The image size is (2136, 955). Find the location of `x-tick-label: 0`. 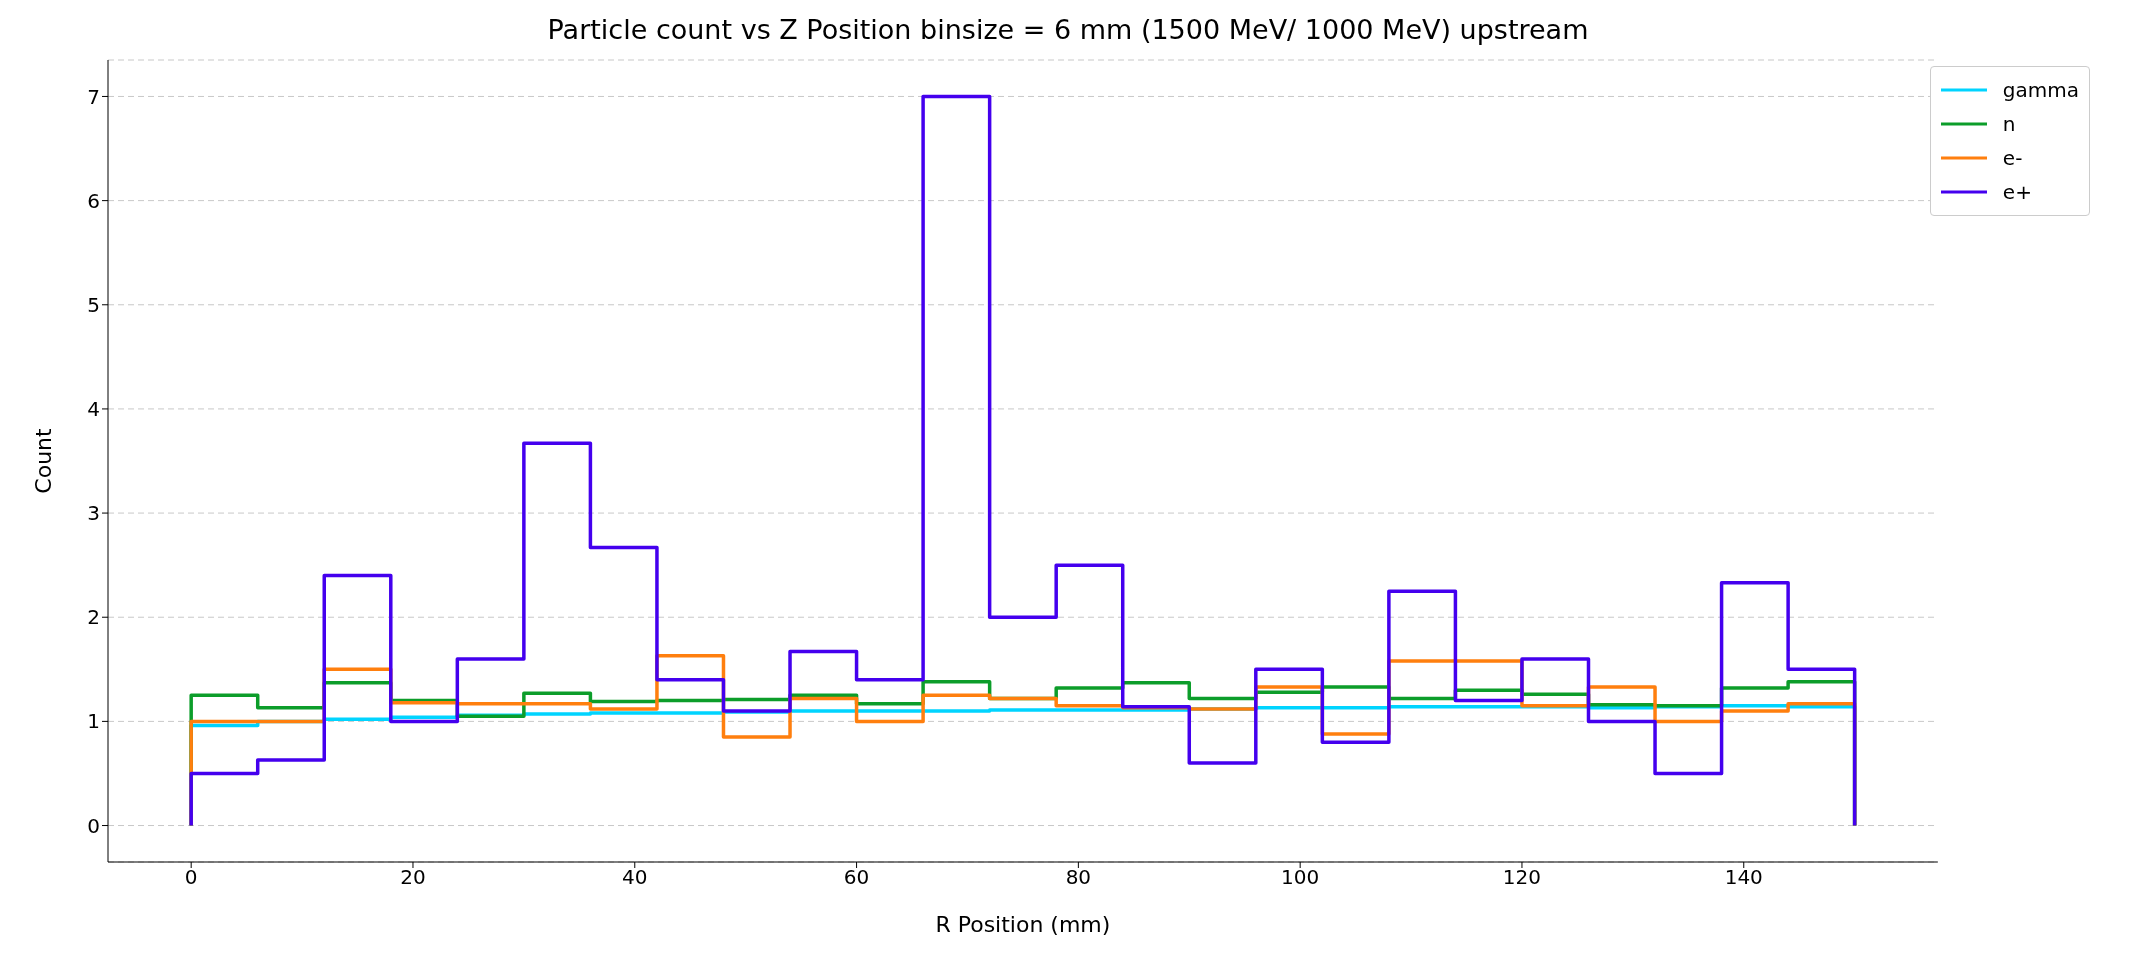

x-tick-label: 0 is located at coordinates (191, 877).